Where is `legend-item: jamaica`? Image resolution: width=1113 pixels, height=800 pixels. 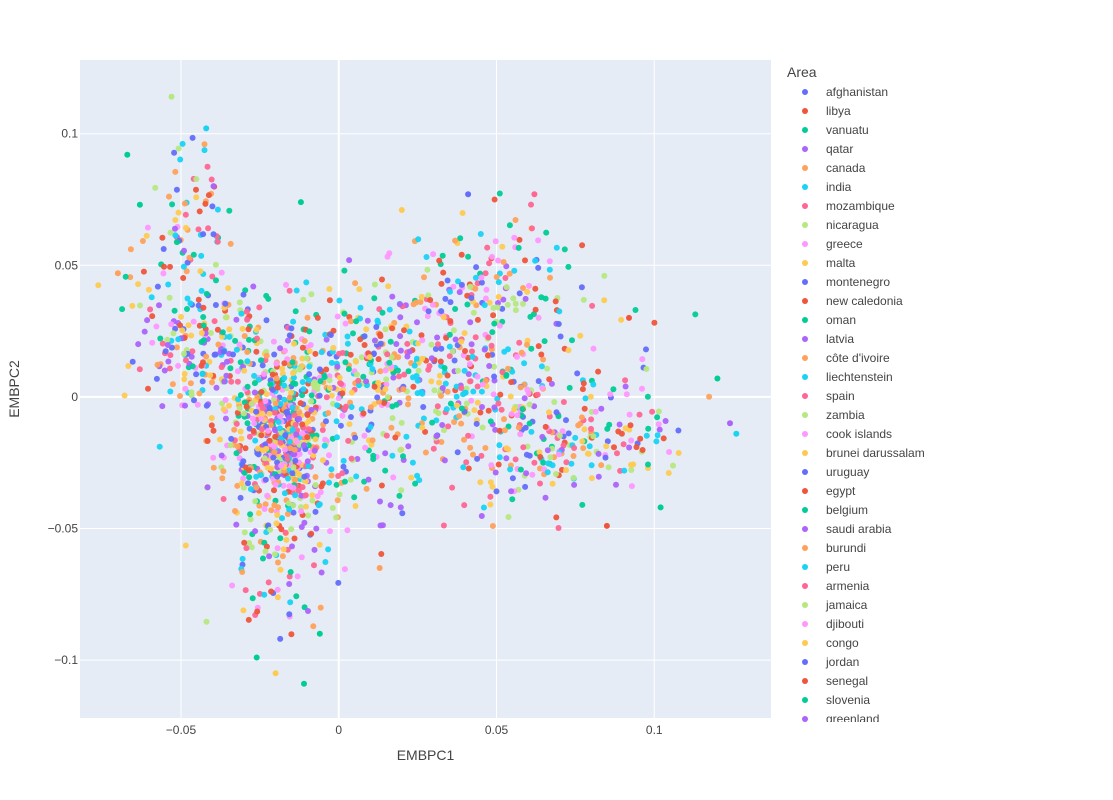 legend-item: jamaica is located at coordinates (835, 605).